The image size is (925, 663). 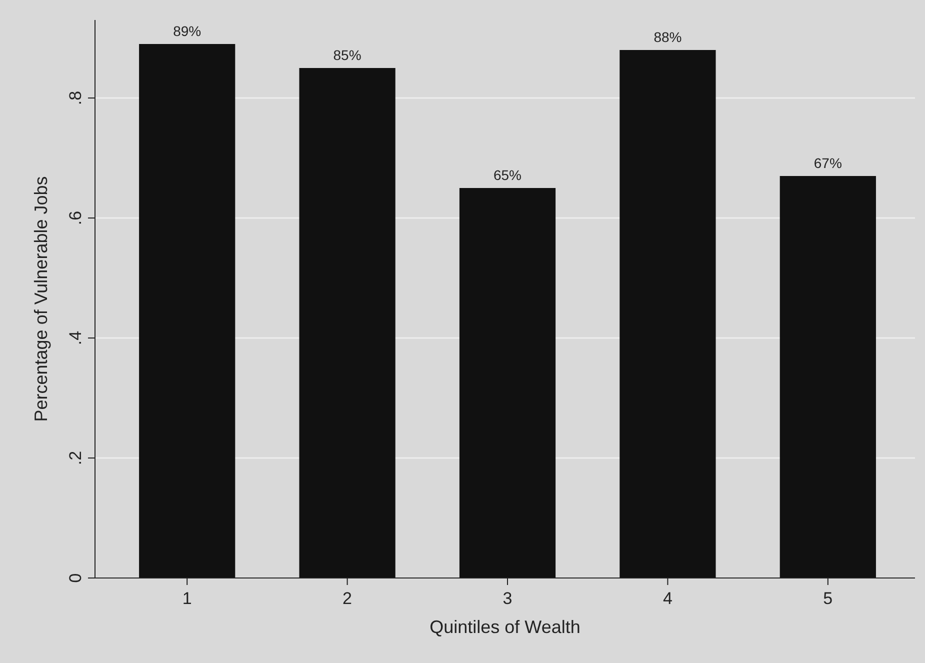 What do you see at coordinates (667, 598) in the screenshot?
I see `x-tick-label: 4` at bounding box center [667, 598].